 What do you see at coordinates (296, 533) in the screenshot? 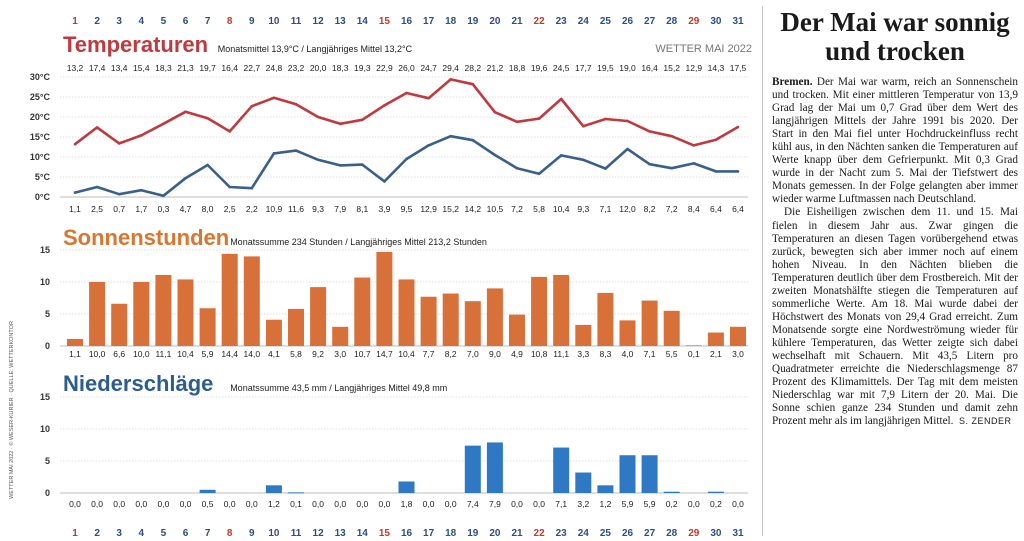
I see `day-number-bottom: 11` at bounding box center [296, 533].